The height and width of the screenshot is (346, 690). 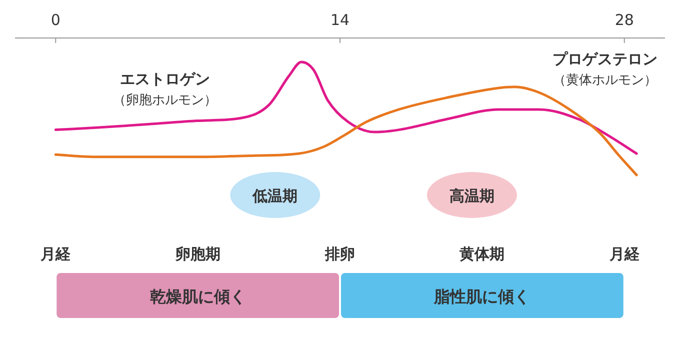 I want to click on text: 高温期, so click(x=471, y=196).